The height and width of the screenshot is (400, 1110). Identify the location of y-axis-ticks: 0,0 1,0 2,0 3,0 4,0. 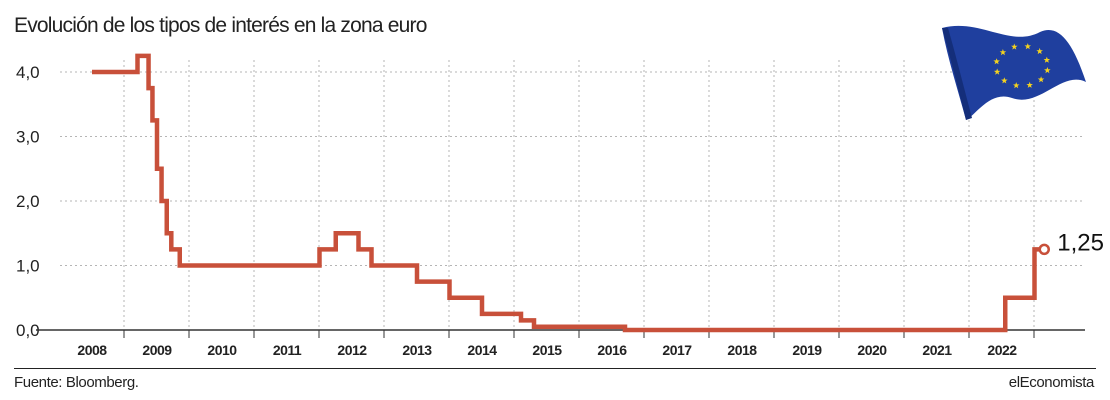
(28, 201).